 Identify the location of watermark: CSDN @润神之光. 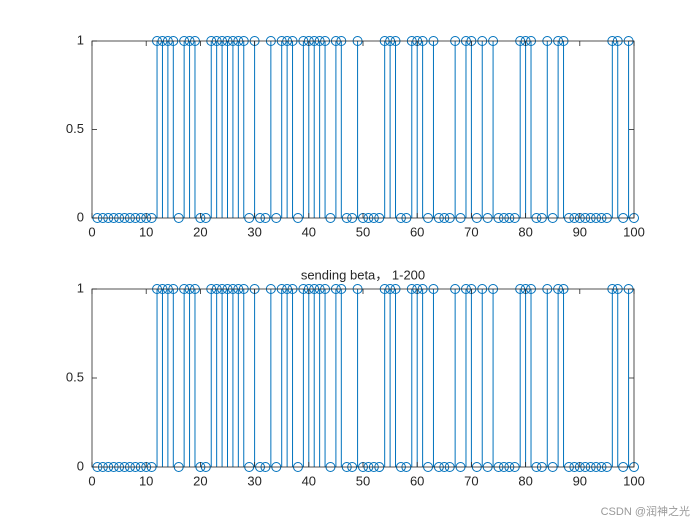
(645, 511).